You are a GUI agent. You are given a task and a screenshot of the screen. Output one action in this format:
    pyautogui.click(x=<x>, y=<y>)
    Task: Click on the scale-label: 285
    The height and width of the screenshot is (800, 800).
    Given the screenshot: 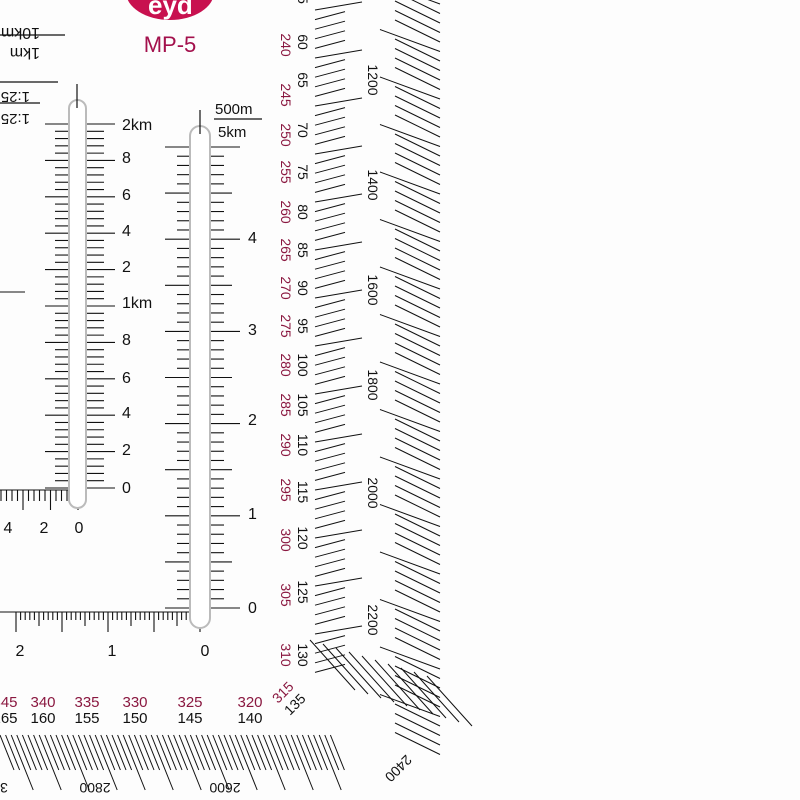 What is the action you would take?
    pyautogui.click(x=286, y=405)
    